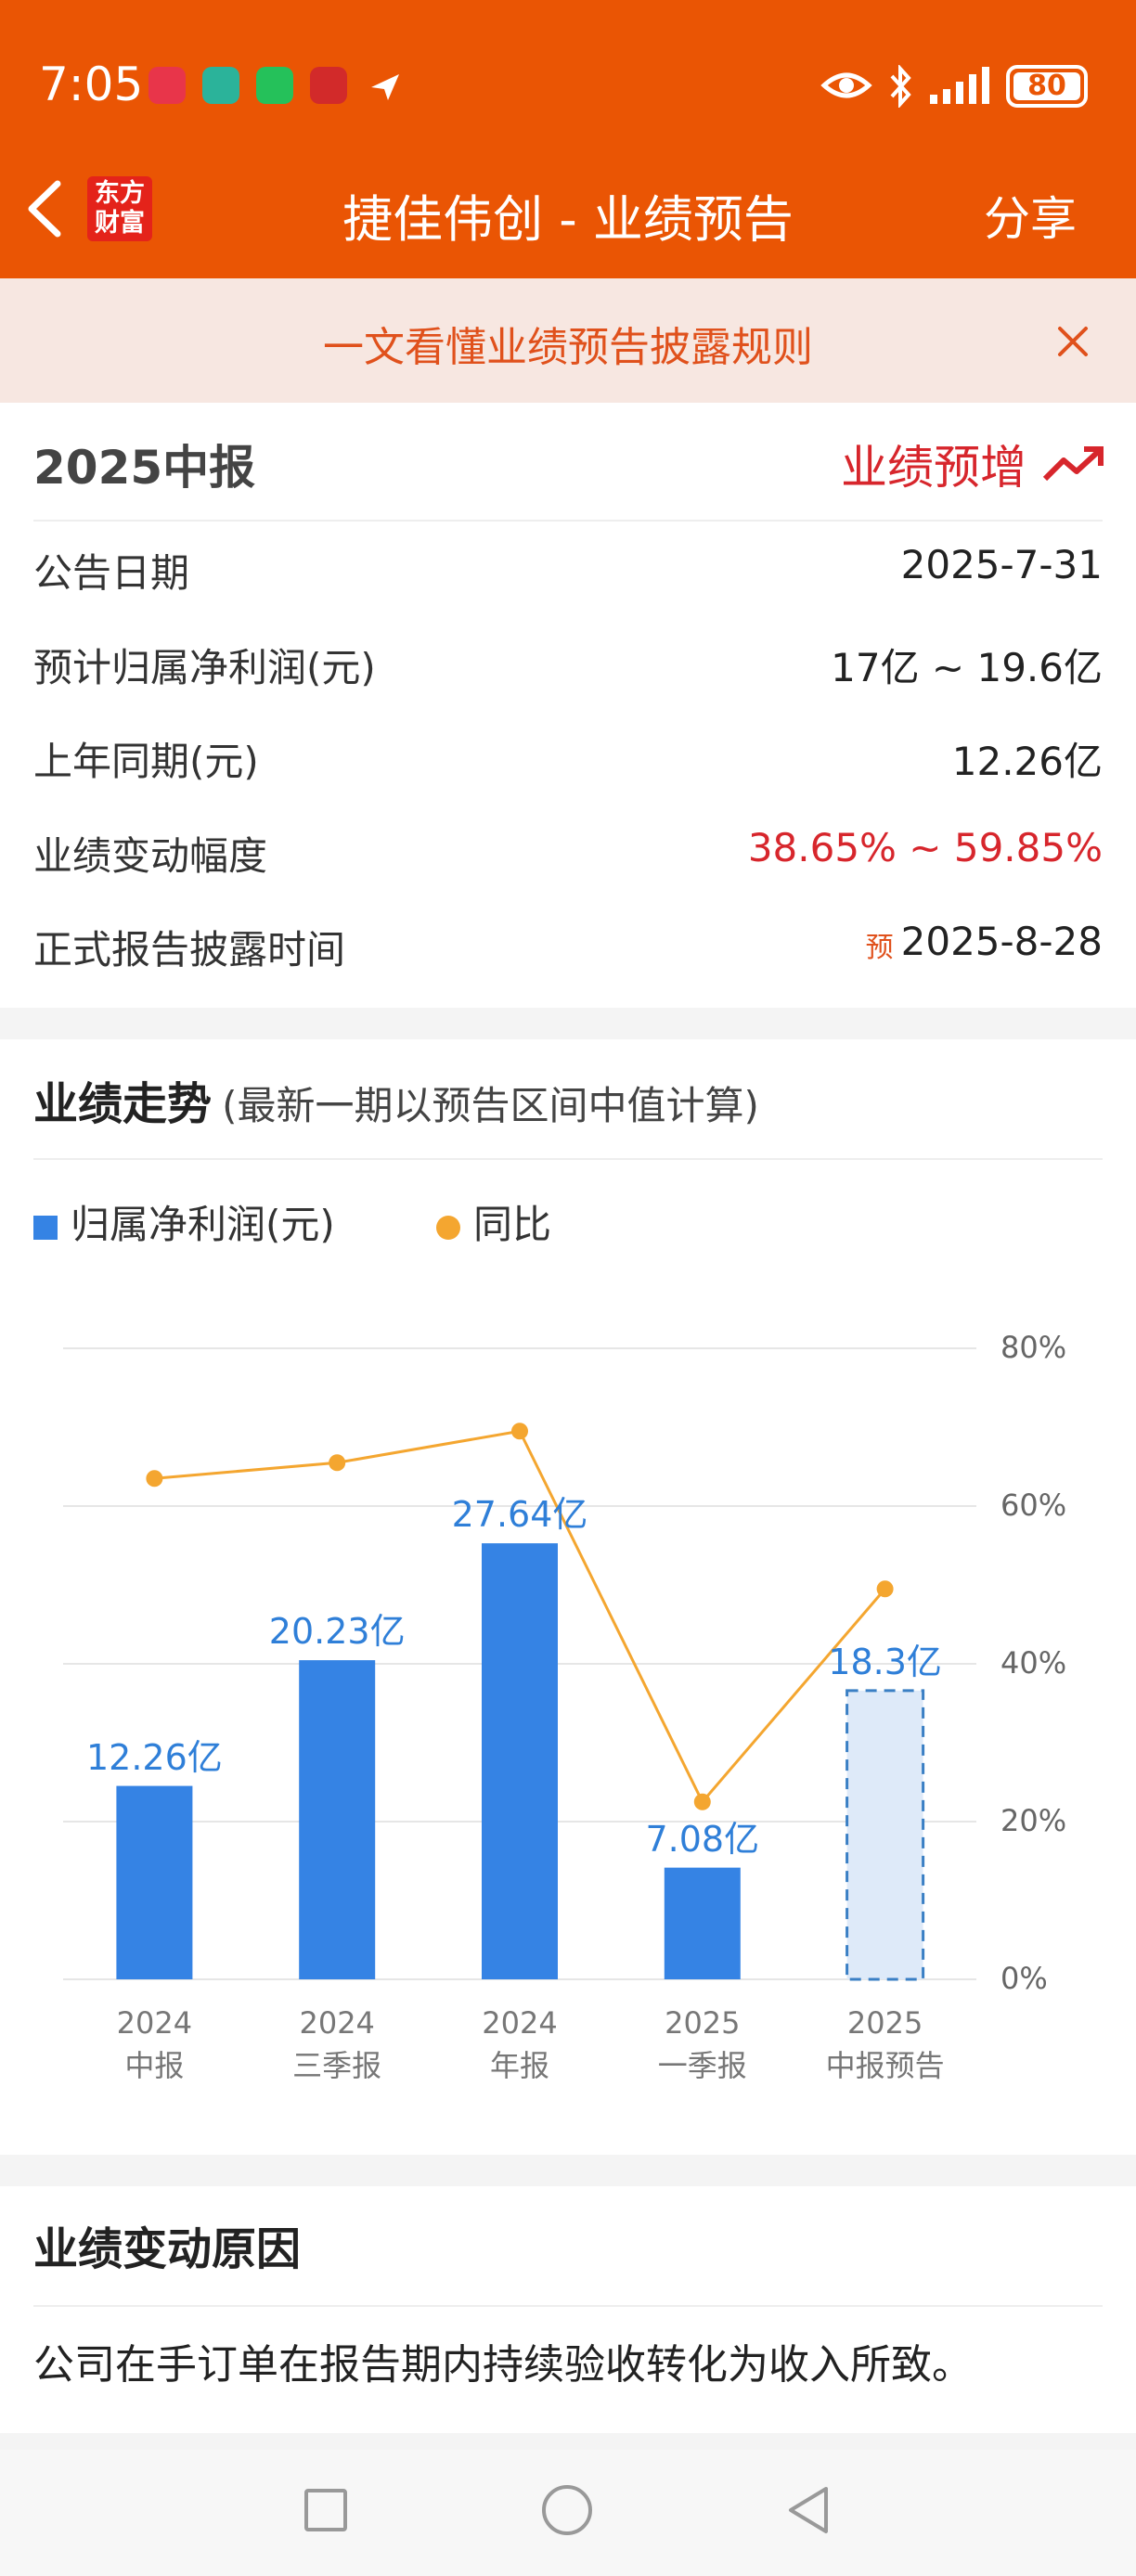 The height and width of the screenshot is (2576, 1136). What do you see at coordinates (885, 2044) in the screenshot?
I see `x-tick-label: 2025 中报预告` at bounding box center [885, 2044].